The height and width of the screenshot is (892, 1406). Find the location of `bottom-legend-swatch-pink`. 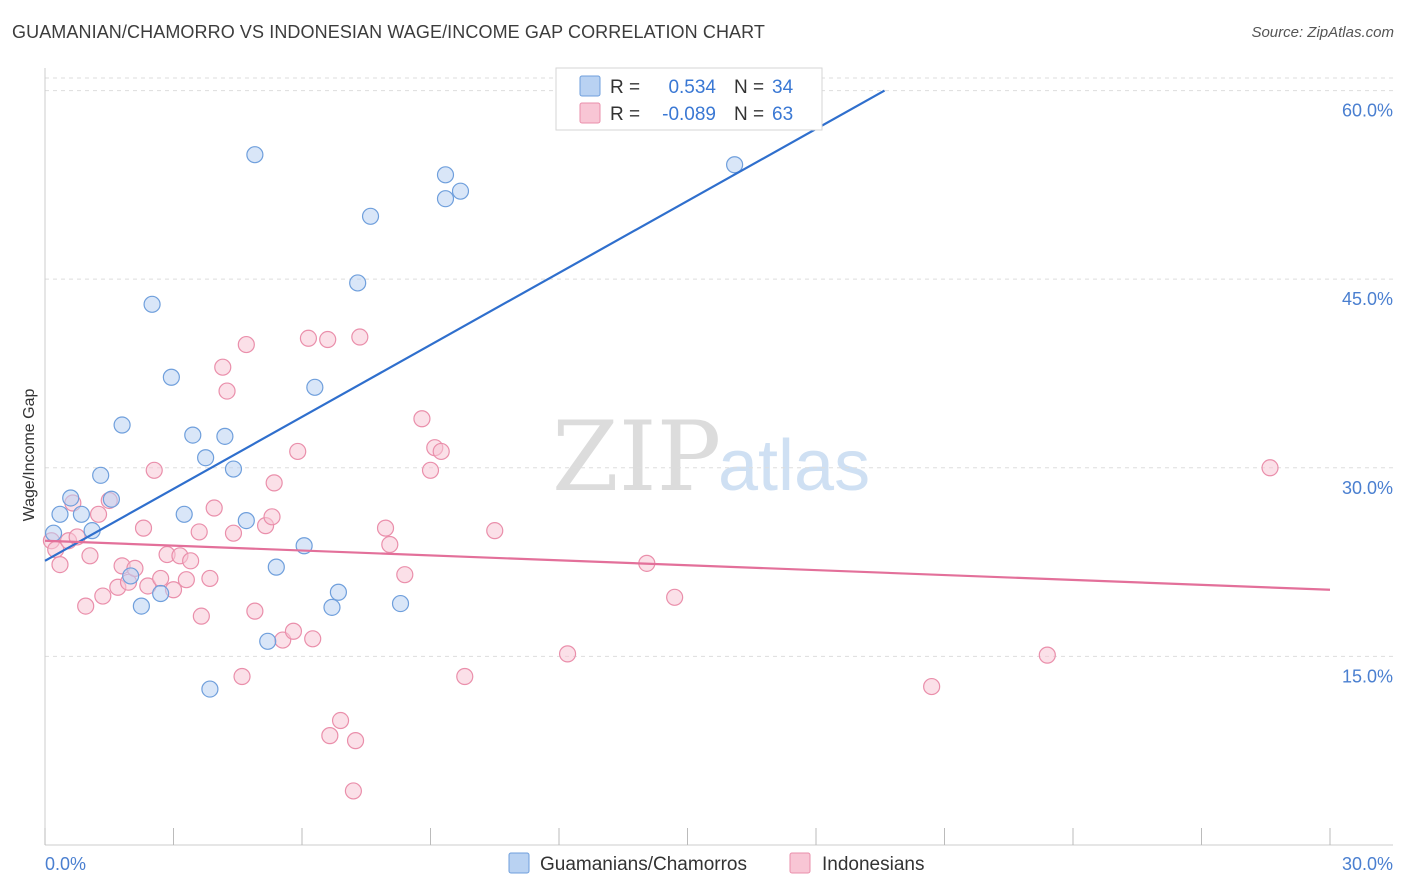

bottom-legend-swatch-pink is located at coordinates (800, 863).